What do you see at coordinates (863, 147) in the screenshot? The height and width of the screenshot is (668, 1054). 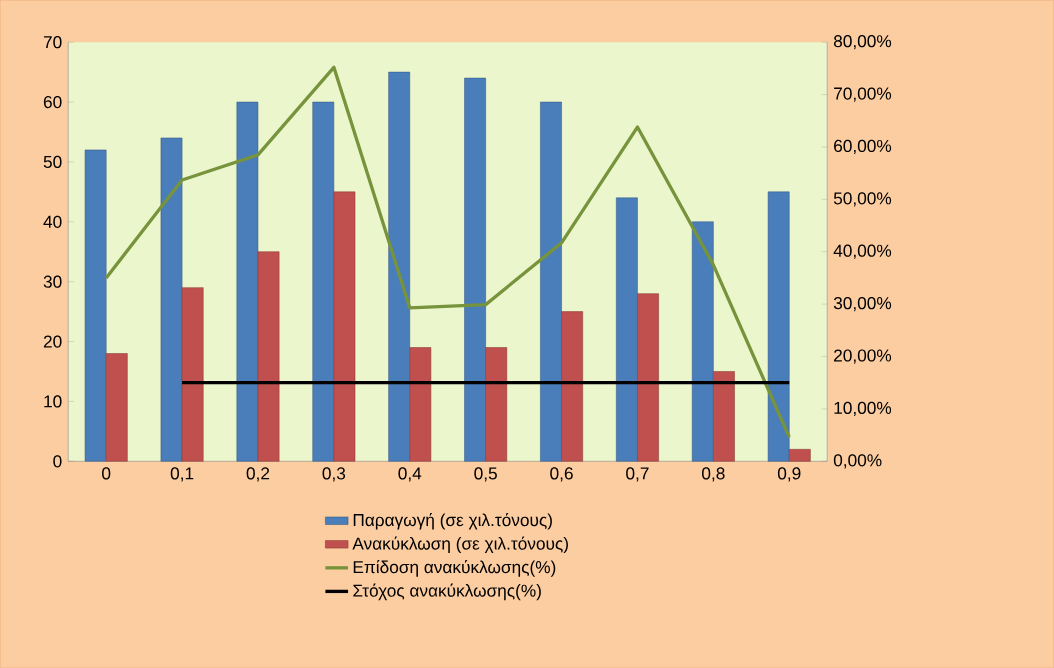 I see `y2-tick-label: 60,00%` at bounding box center [863, 147].